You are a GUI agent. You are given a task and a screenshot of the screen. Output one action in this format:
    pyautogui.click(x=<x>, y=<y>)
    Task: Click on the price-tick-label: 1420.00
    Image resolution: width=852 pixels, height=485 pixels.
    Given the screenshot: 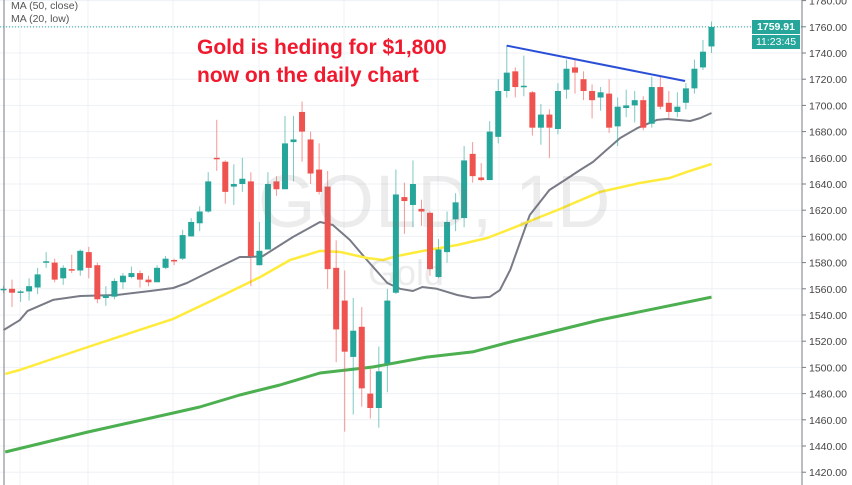 What is the action you would take?
    pyautogui.click(x=828, y=473)
    